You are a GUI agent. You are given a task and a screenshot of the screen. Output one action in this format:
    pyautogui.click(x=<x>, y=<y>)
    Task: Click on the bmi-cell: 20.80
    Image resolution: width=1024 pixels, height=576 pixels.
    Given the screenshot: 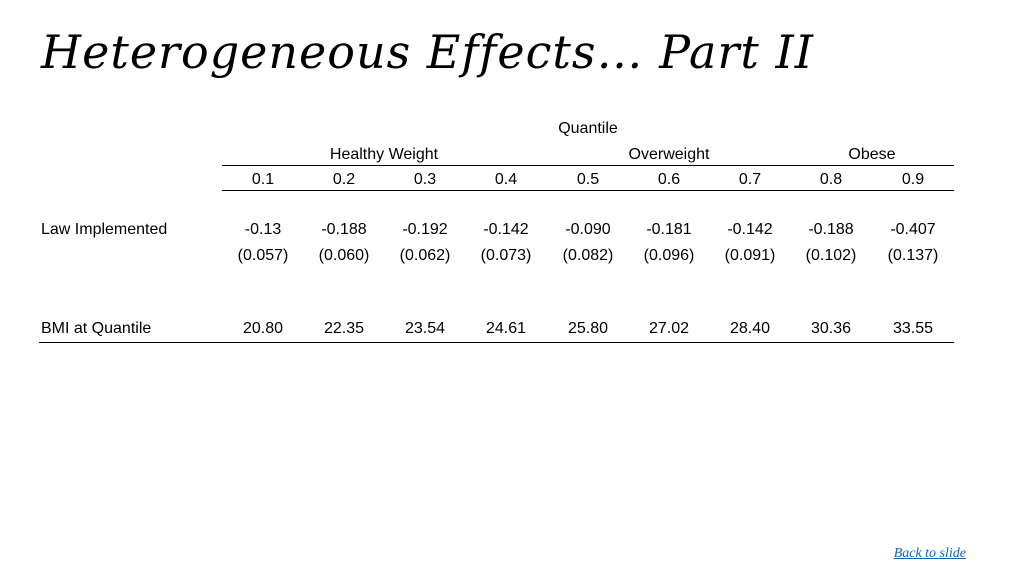 What is the action you would take?
    pyautogui.click(x=263, y=328)
    